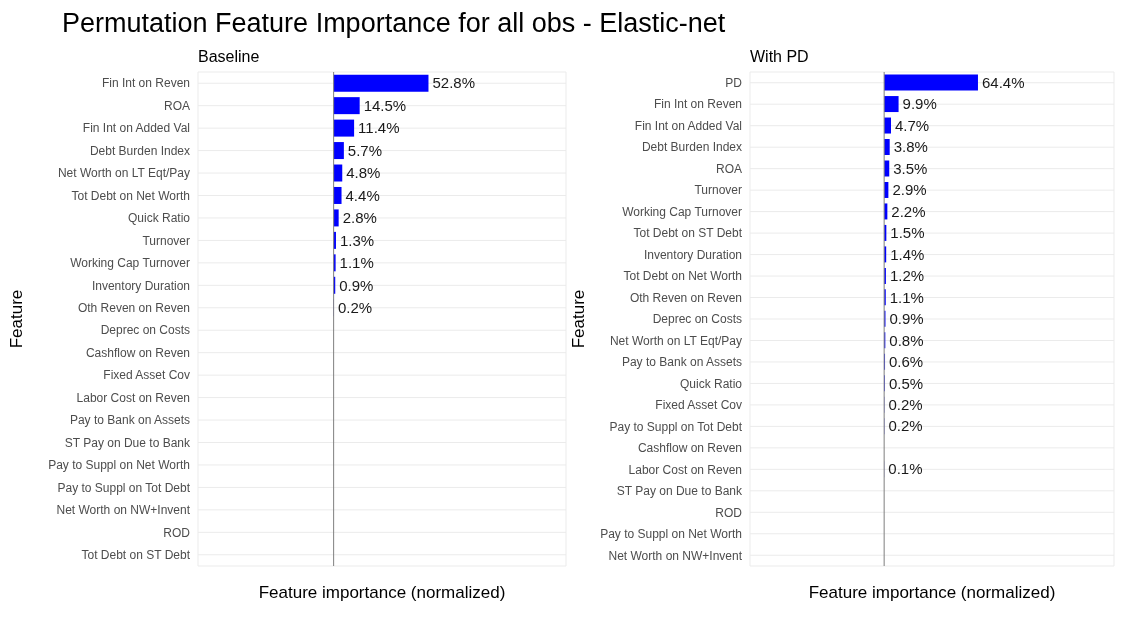 The height and width of the screenshot is (622, 1124). Describe the element at coordinates (1003, 82) in the screenshot. I see `data-label: 64.4%` at that location.